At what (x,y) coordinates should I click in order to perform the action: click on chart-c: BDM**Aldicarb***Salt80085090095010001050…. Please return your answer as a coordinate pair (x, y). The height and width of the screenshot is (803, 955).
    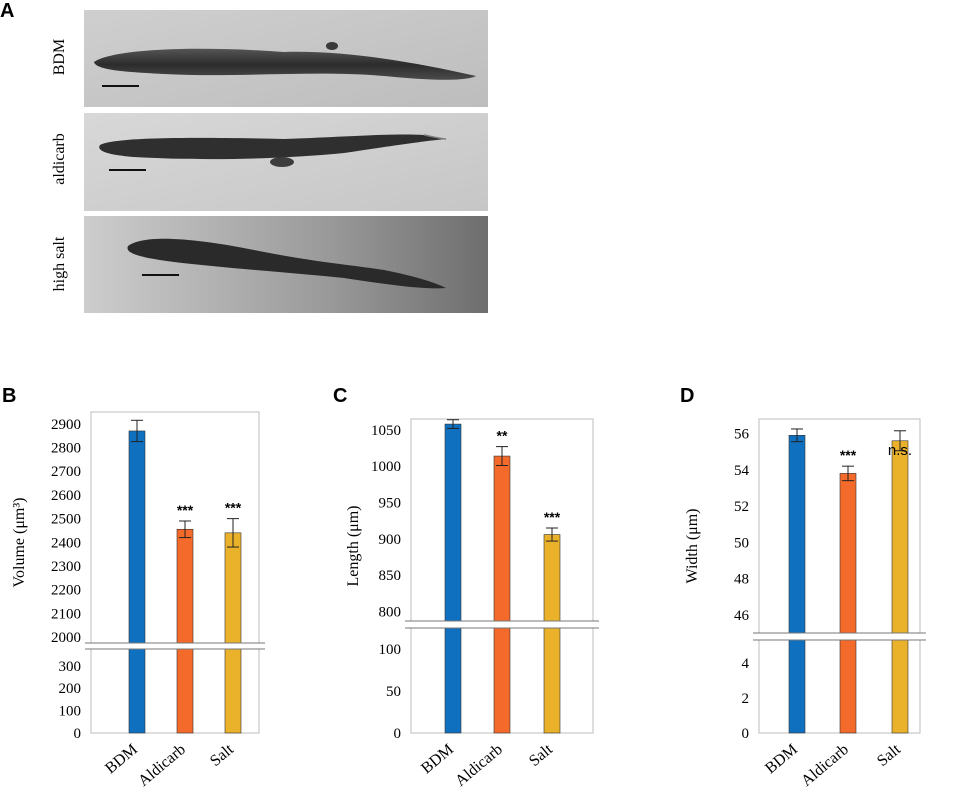
    Looking at the image, I should click on (472, 604).